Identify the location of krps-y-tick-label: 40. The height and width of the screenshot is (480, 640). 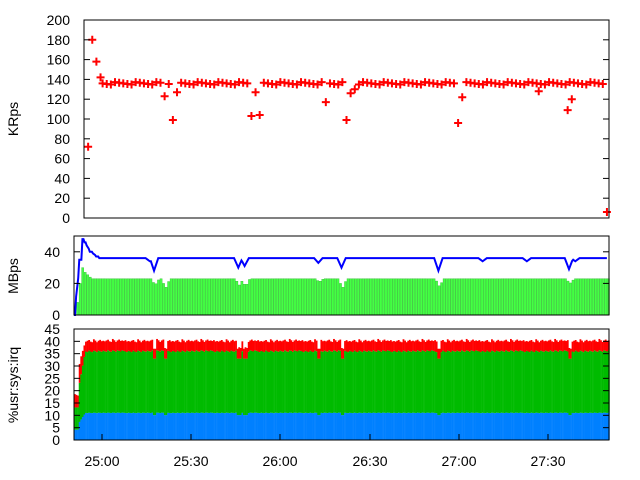
(62, 178).